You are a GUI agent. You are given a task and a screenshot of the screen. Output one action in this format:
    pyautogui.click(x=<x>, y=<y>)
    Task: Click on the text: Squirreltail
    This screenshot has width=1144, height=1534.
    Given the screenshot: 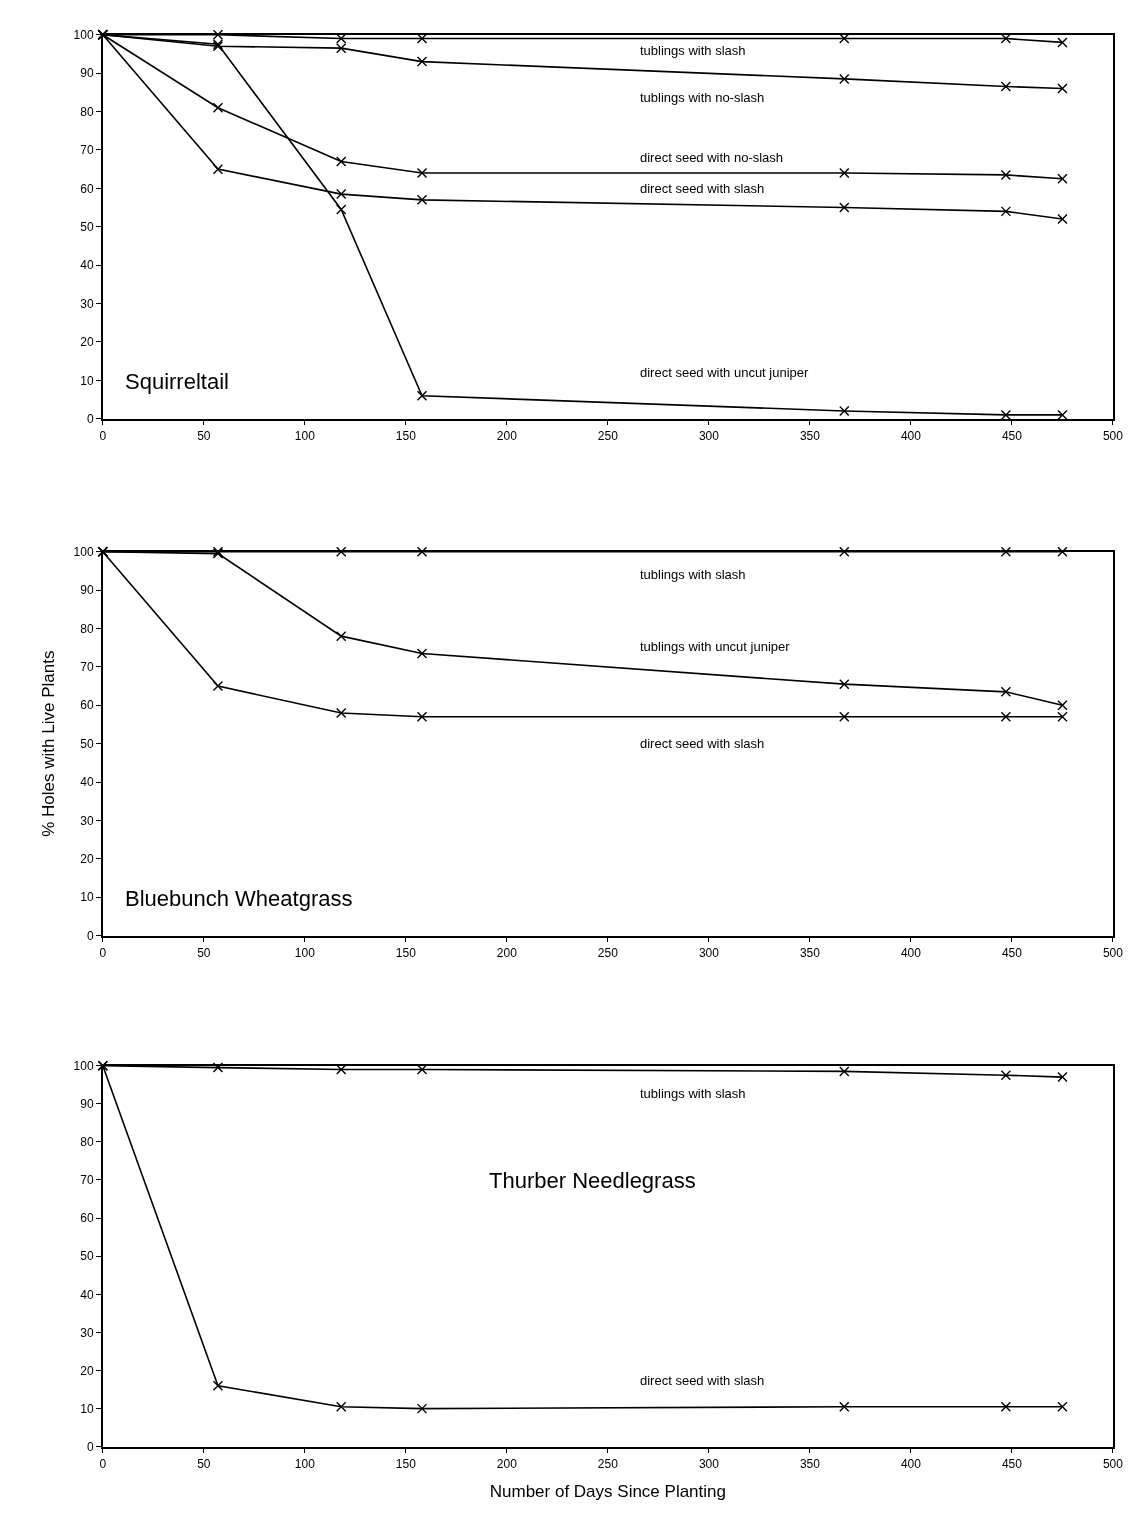 What is the action you would take?
    pyautogui.click(x=177, y=381)
    